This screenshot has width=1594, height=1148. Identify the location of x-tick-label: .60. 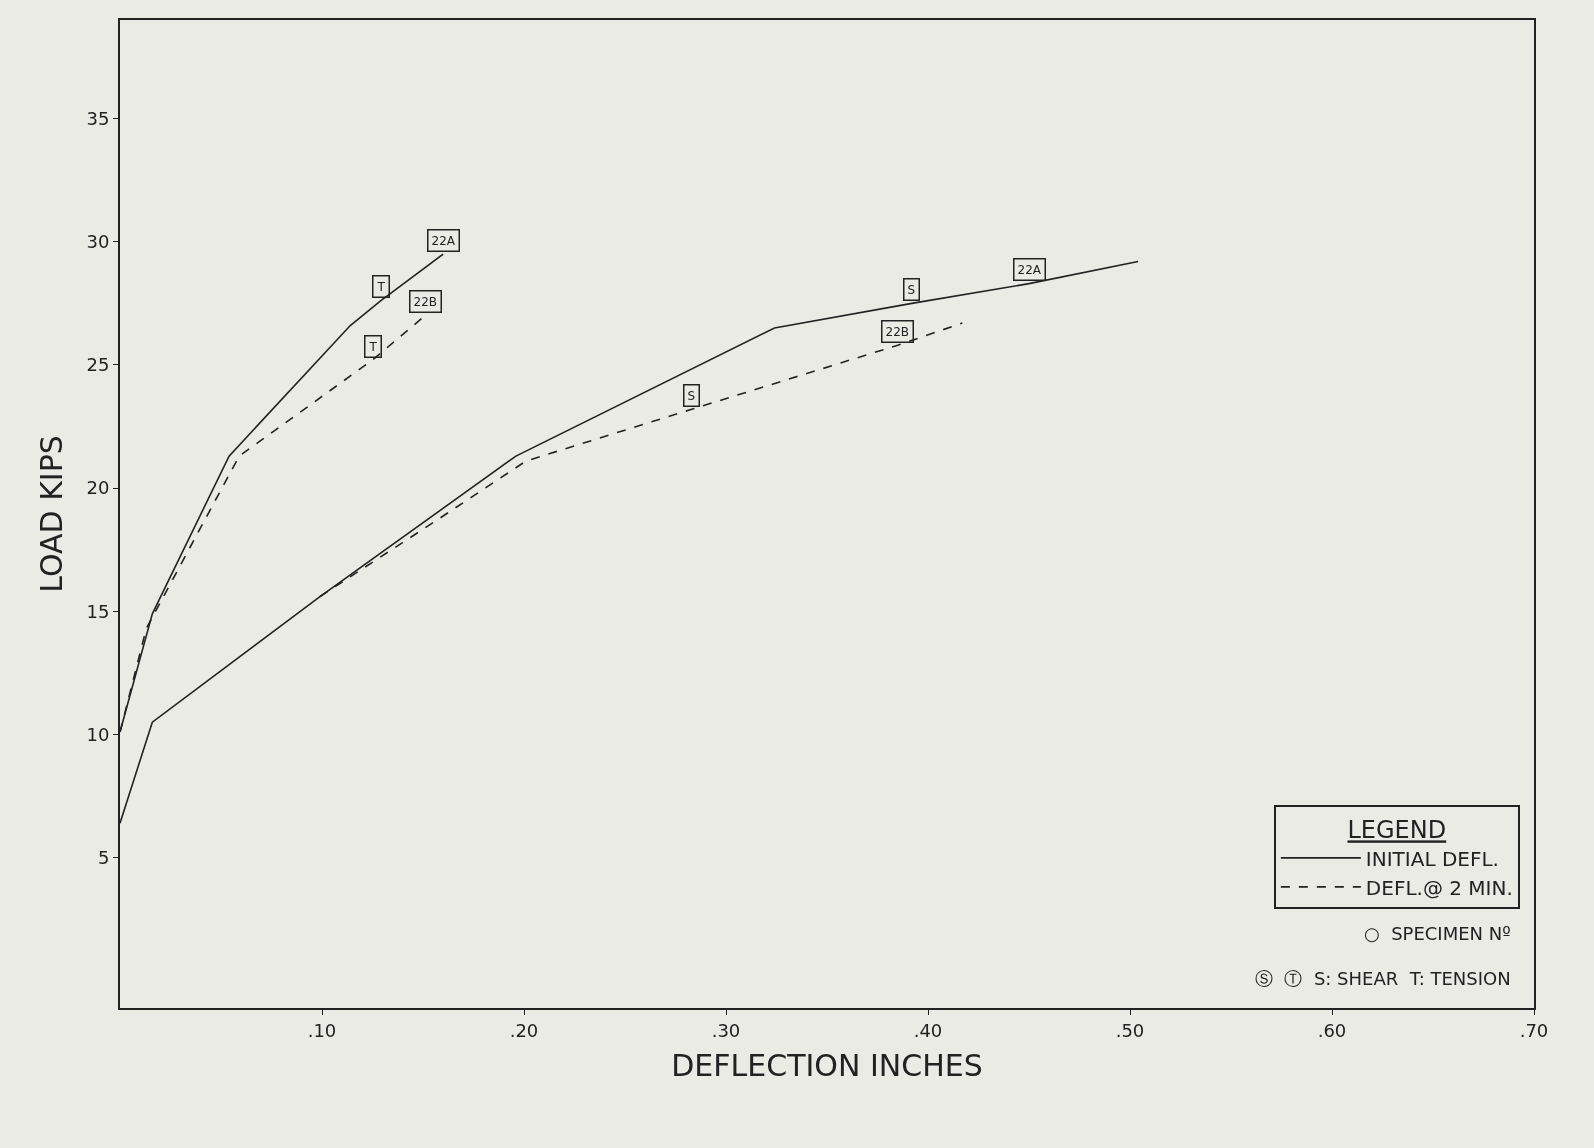
(1332, 1030).